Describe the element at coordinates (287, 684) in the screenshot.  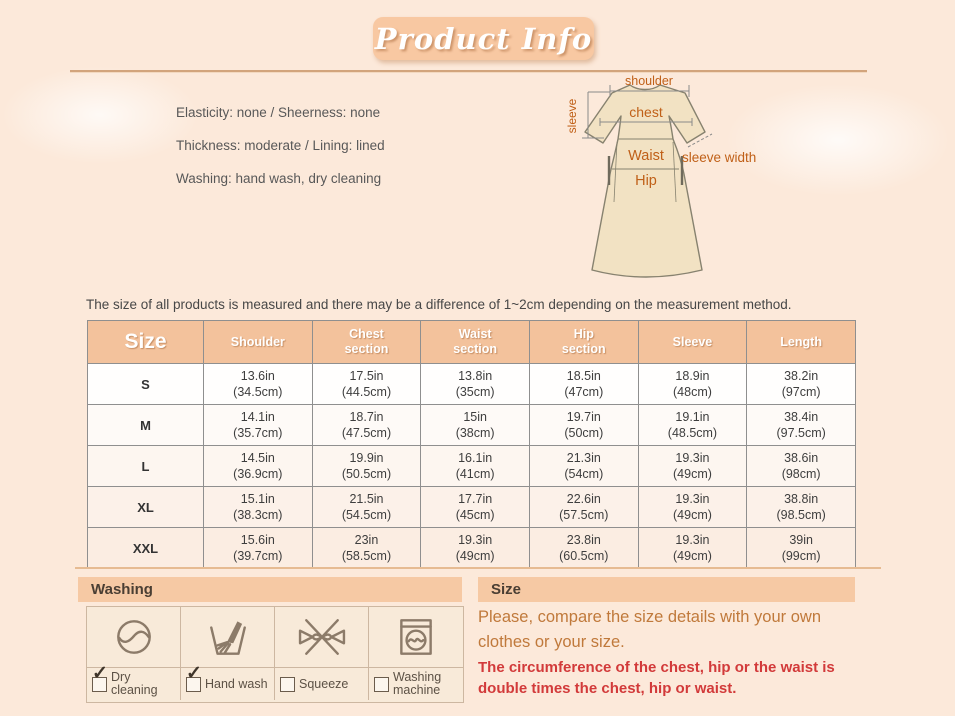
I see `squeeze-checkbox: ✓` at that location.